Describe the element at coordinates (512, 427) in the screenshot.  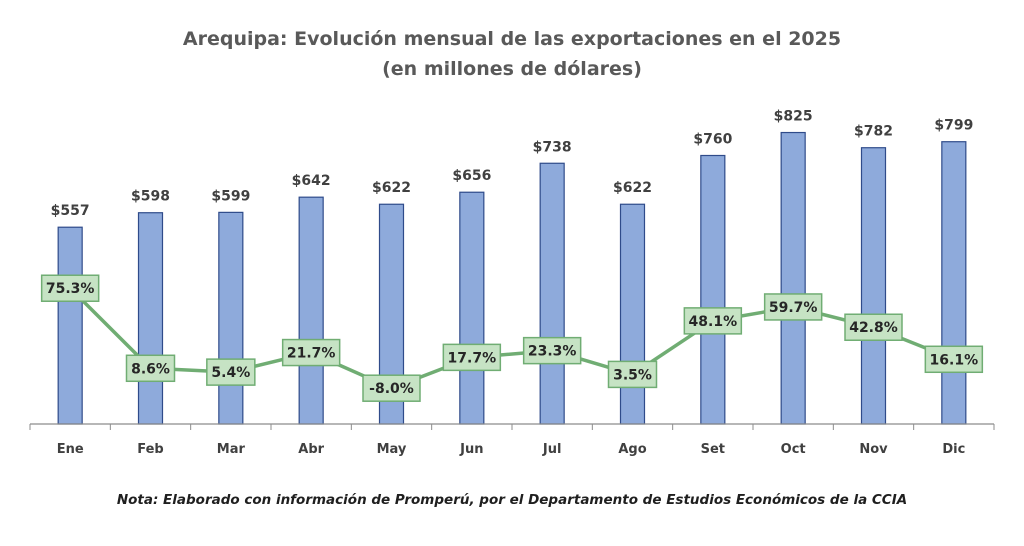
I see `x-axis-ticks` at that location.